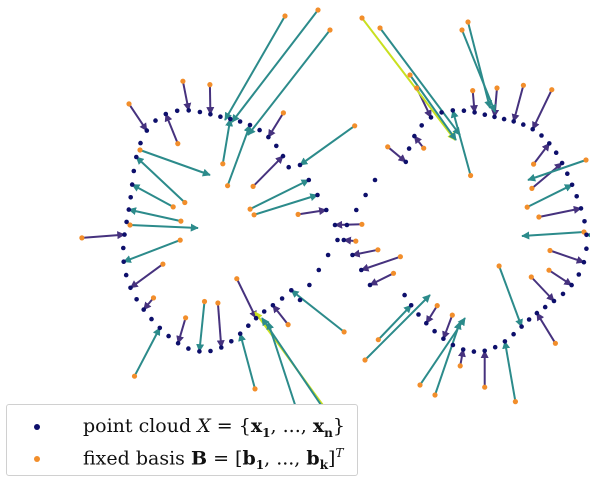 This screenshot has height=481, width=590. I want to click on point-cloud-marker, so click(37, 427).